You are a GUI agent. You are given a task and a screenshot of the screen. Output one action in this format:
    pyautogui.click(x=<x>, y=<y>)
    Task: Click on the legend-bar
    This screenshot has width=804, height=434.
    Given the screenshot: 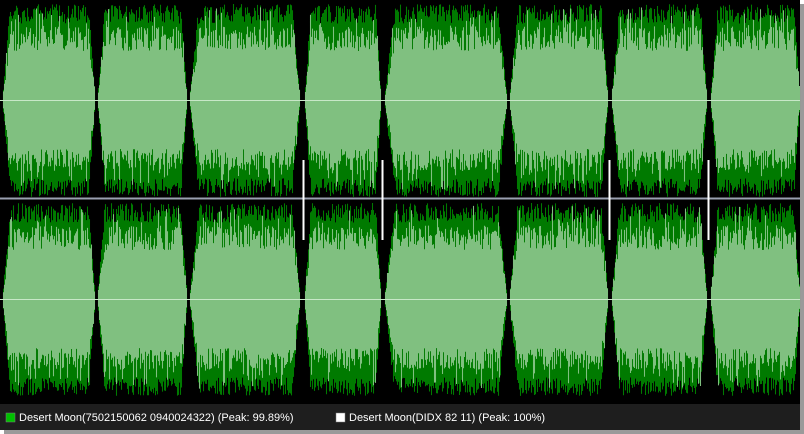 What is the action you would take?
    pyautogui.click(x=400, y=417)
    